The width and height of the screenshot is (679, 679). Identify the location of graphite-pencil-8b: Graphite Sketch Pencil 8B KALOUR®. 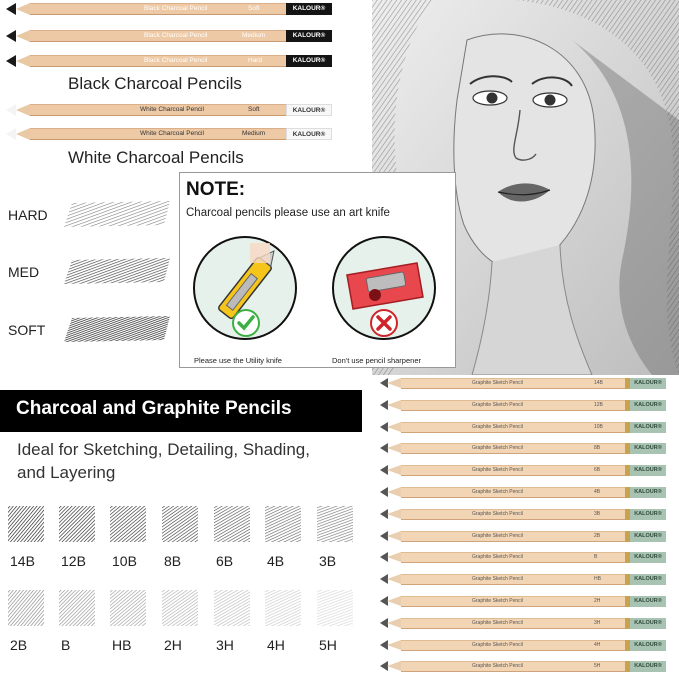
(523, 449).